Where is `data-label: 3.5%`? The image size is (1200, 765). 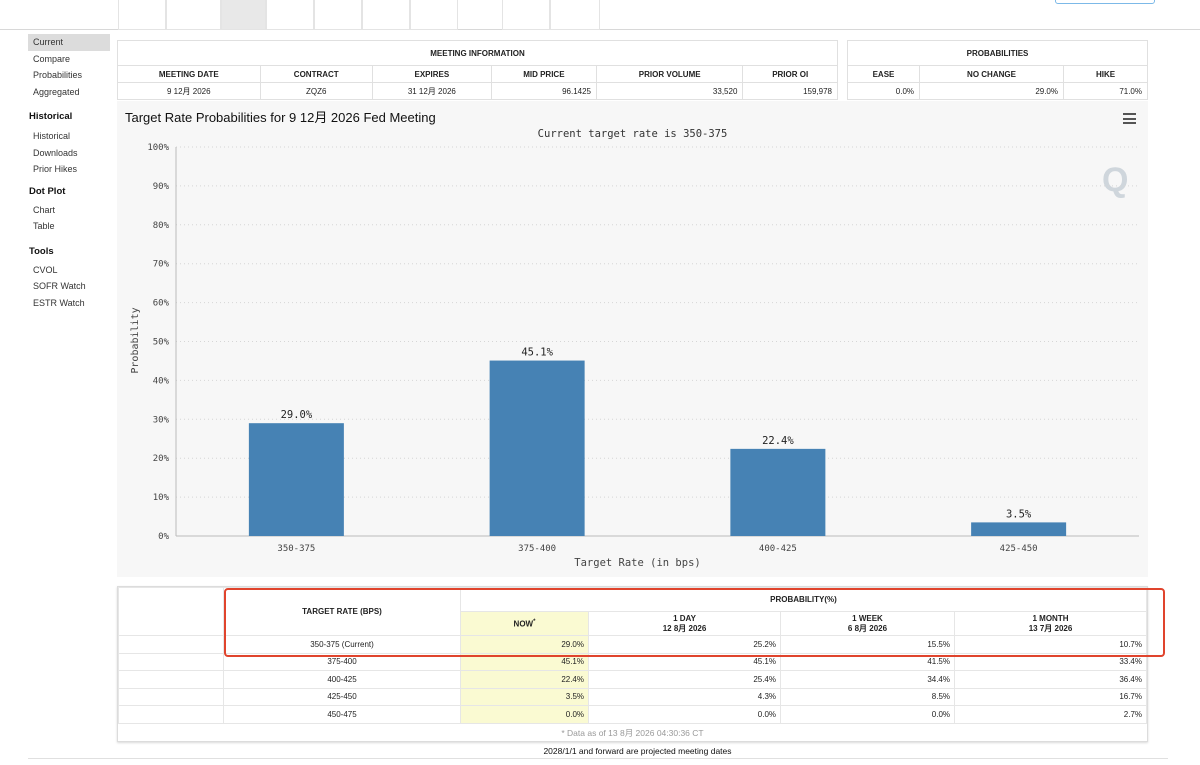
data-label: 3.5% is located at coordinates (1019, 514).